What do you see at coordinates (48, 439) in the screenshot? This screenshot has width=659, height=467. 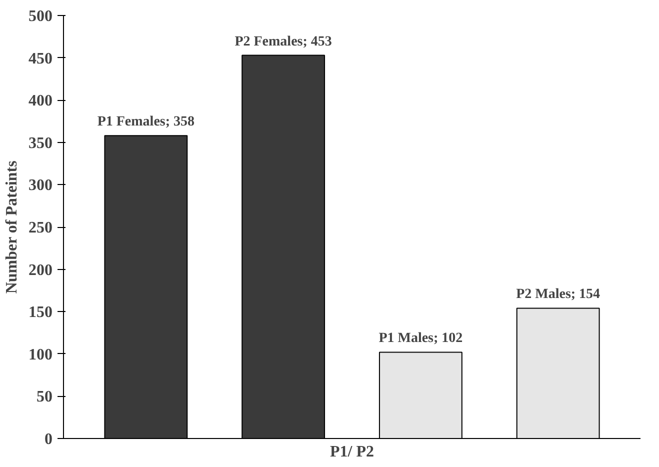 I see `y-tick-label: 0` at bounding box center [48, 439].